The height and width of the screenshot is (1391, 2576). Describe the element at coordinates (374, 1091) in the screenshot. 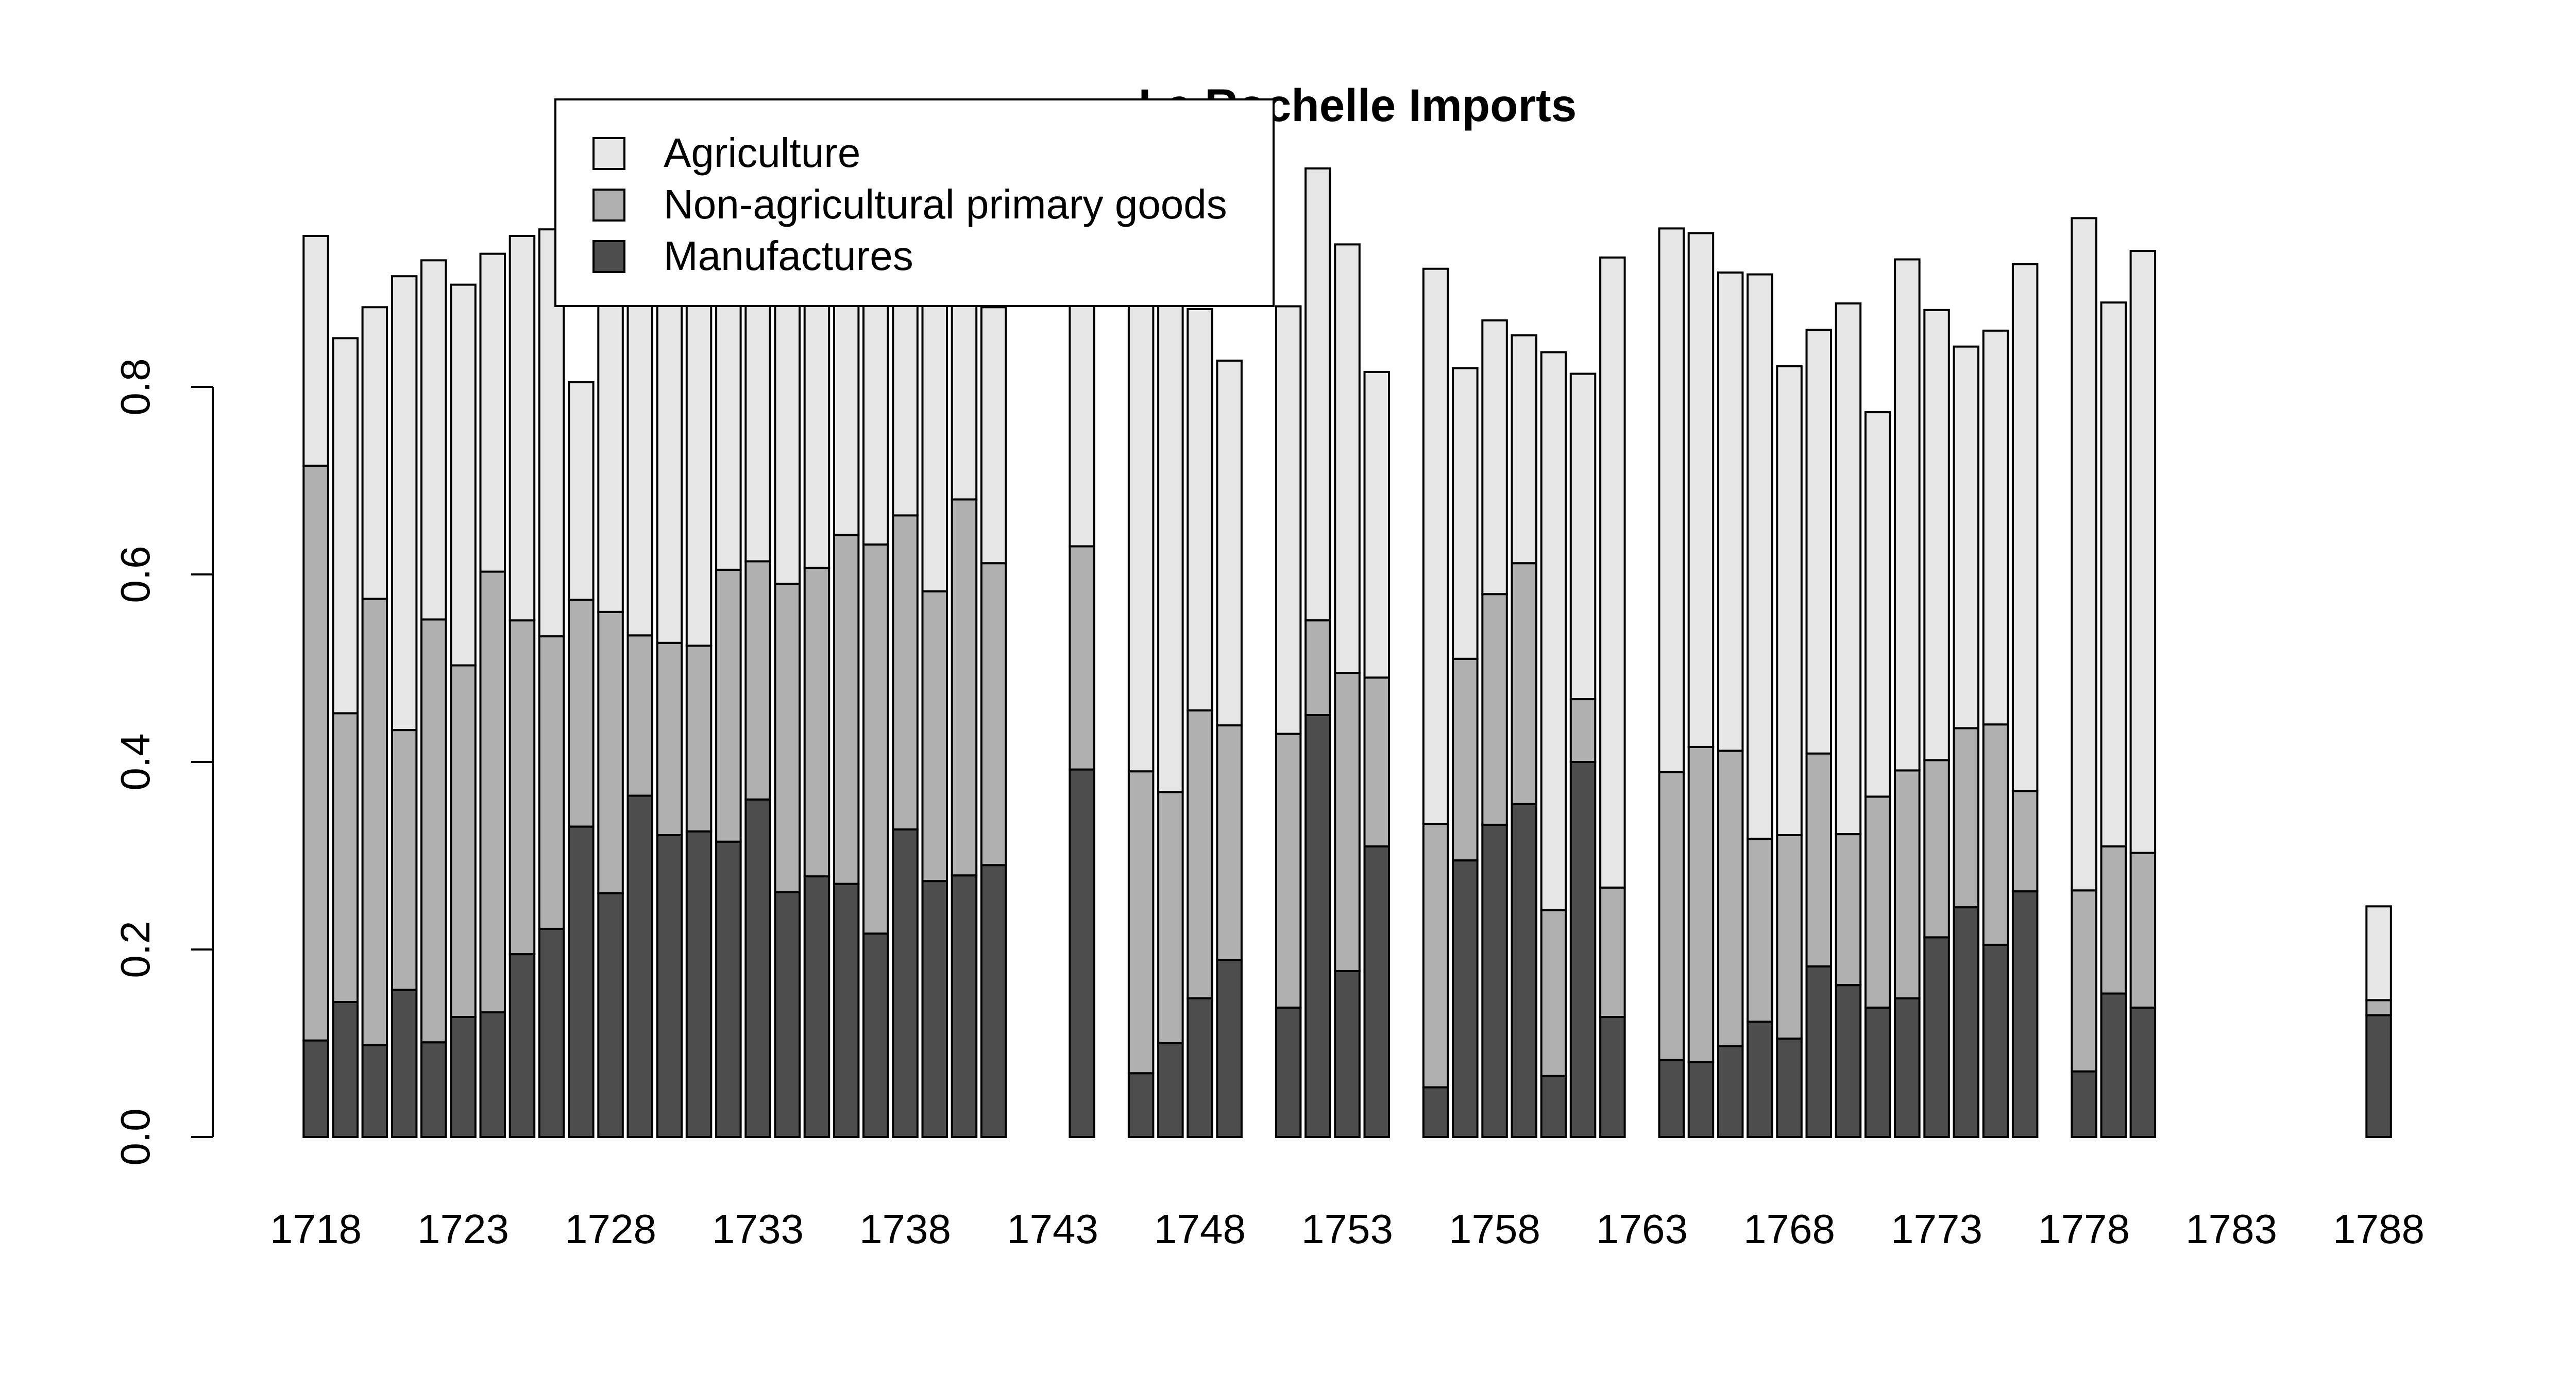

I see `bar-1720-manufactures` at that location.